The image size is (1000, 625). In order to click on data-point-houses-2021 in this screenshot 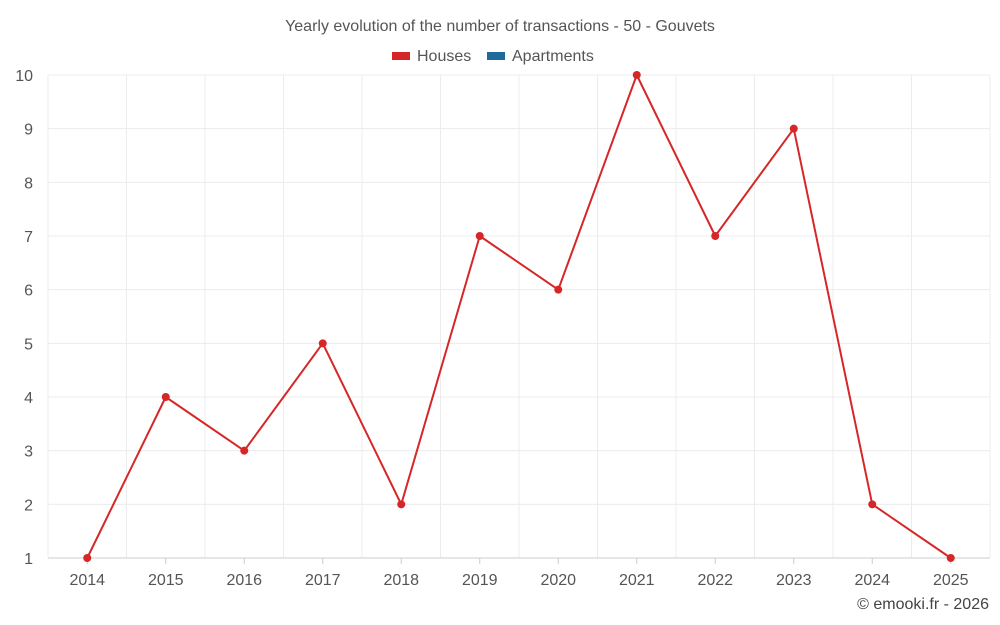, I will do `click(636, 75)`.